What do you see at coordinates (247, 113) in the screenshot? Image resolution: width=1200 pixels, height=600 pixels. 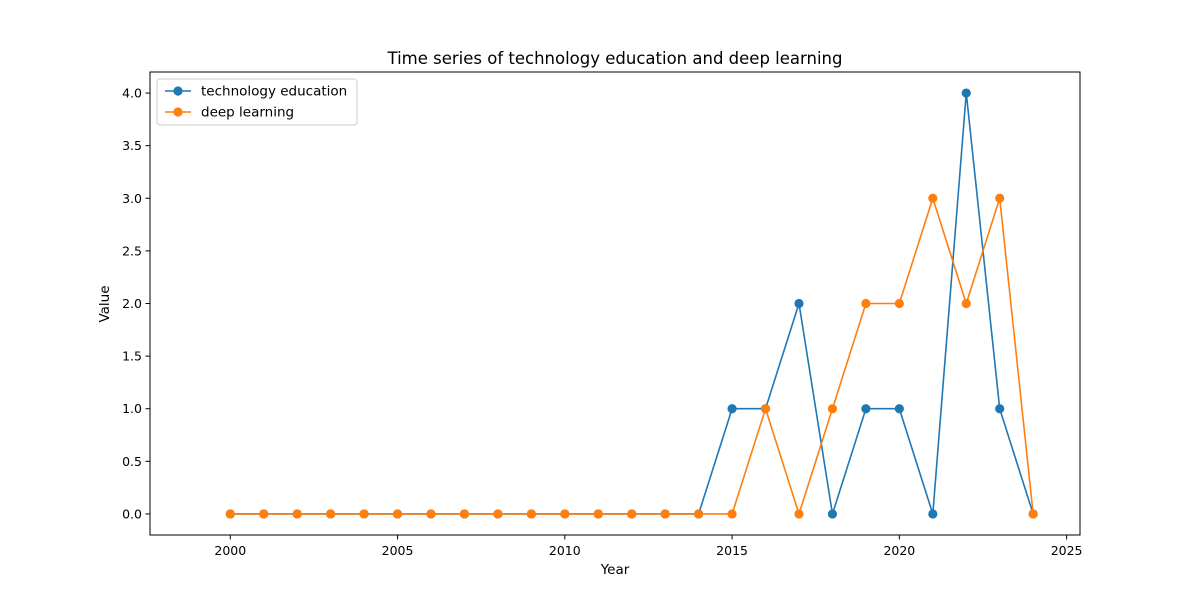 I see `legend-label-deep-learning: deep learning` at bounding box center [247, 113].